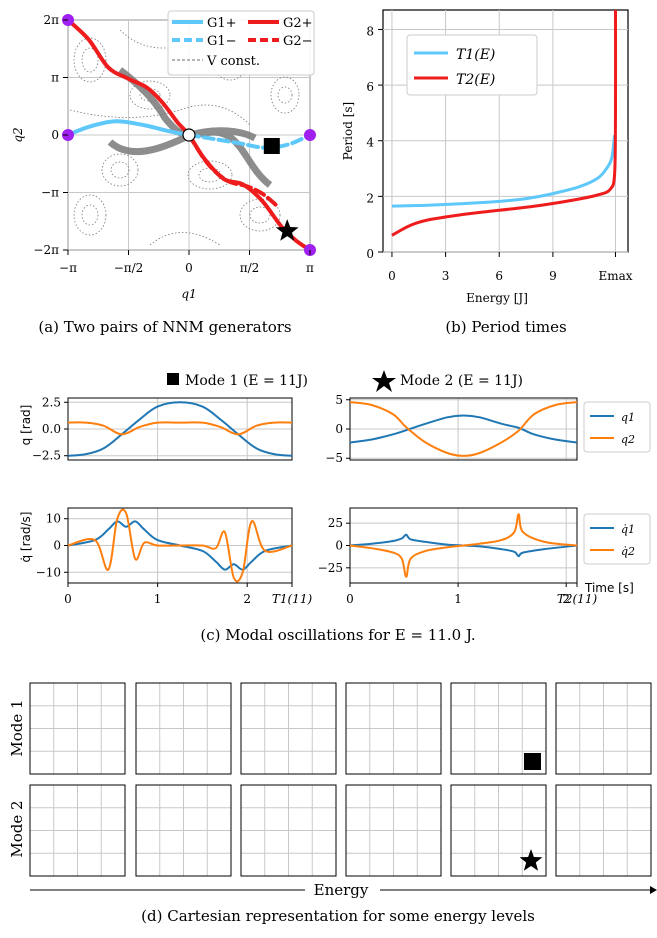 The image size is (657, 938). I want to click on y-tick-label: 2π, so click(51, 20).